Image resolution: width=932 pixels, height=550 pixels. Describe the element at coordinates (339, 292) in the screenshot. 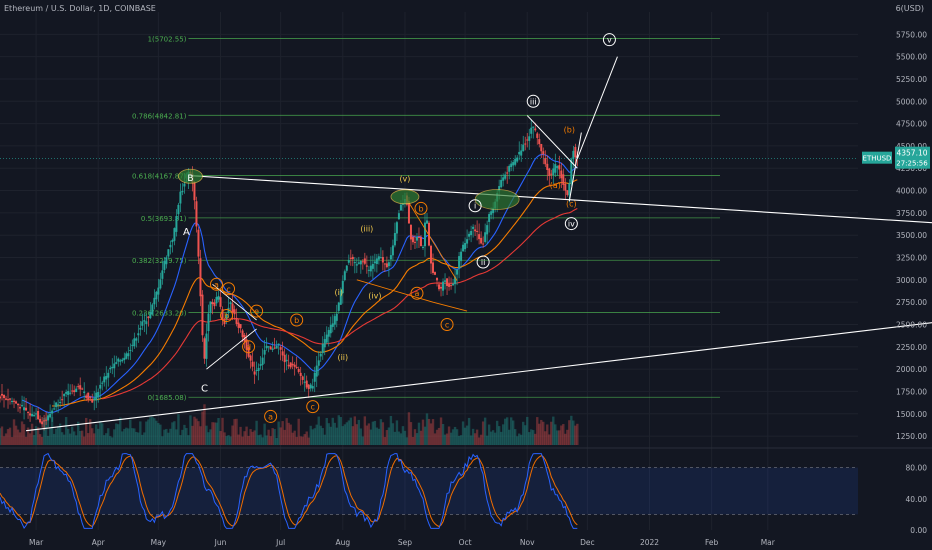

I see `wave-i-yellow: (i)` at that location.